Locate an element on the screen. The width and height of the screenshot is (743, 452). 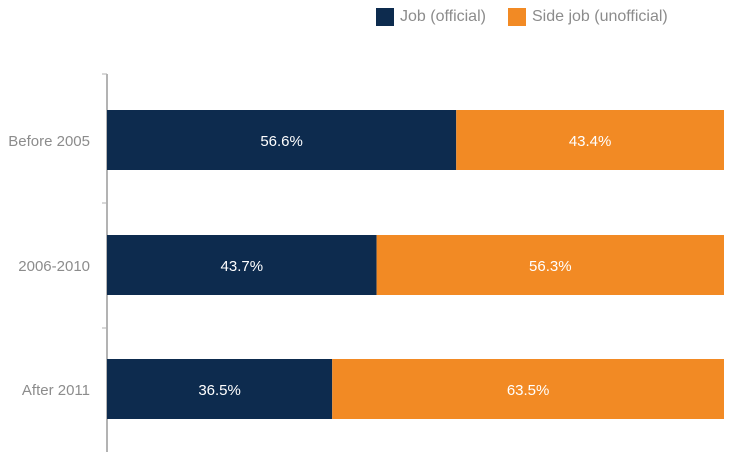
legend: Job (official) Side job (unofficial) is located at coordinates (533, 17).